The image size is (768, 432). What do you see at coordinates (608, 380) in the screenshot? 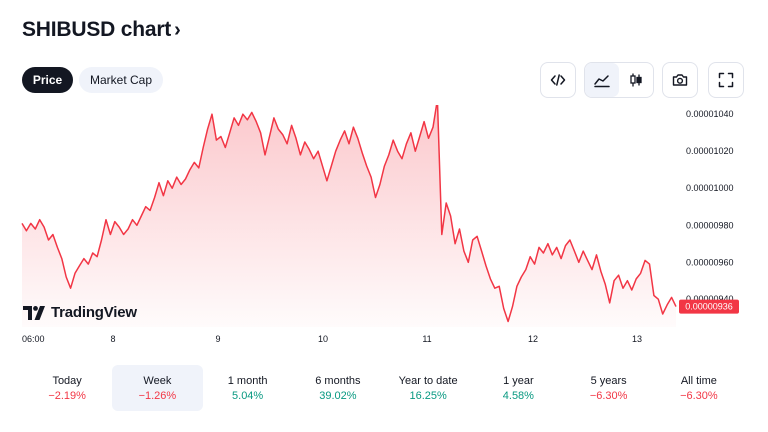
I see `period-name: 5 years` at bounding box center [608, 380].